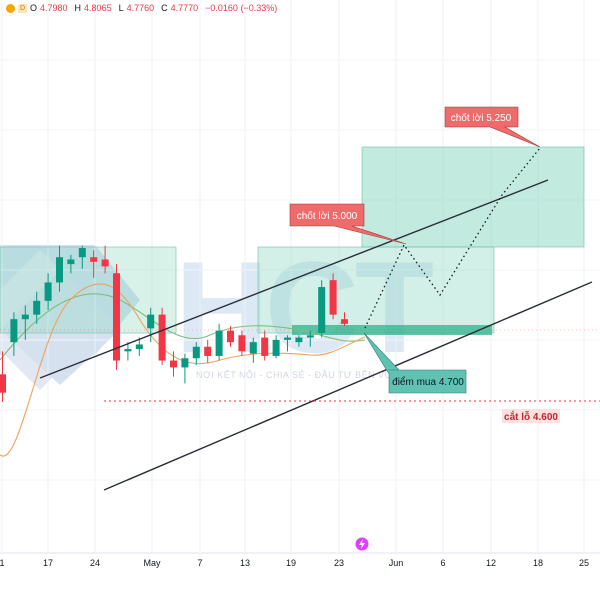 This screenshot has width=600, height=600. I want to click on callout-take-profit-2-text: chốt lời 5.250, so click(481, 118).